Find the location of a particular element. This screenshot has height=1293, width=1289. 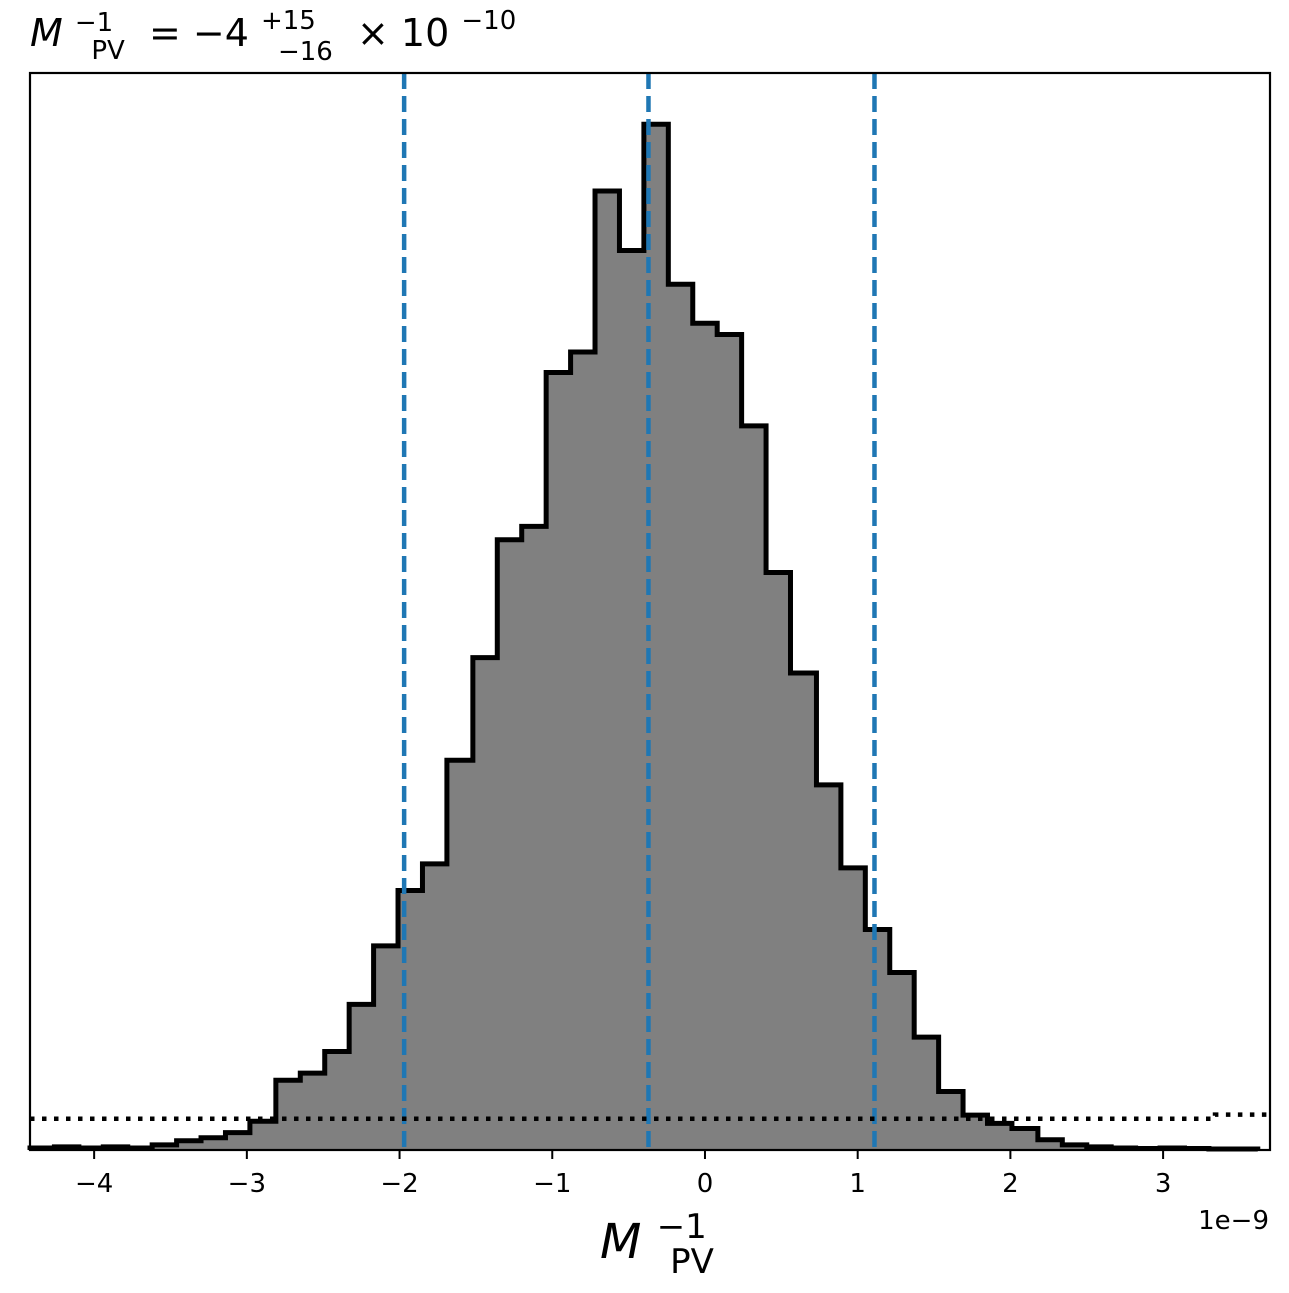

title-base-sup: −1 is located at coordinates (94, 23).